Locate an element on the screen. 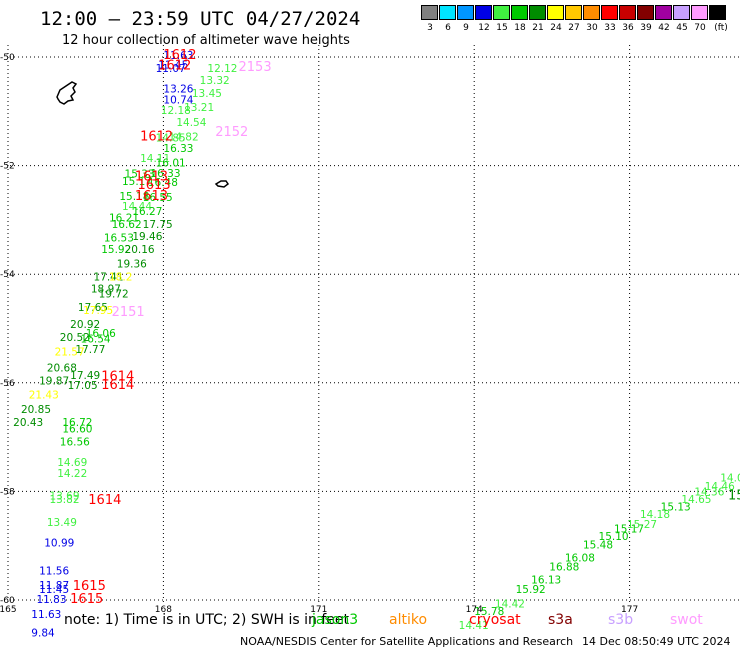 Image resolution: width=740 pixels, height=650 pixels. legend-label: 18 is located at coordinates (520, 28).